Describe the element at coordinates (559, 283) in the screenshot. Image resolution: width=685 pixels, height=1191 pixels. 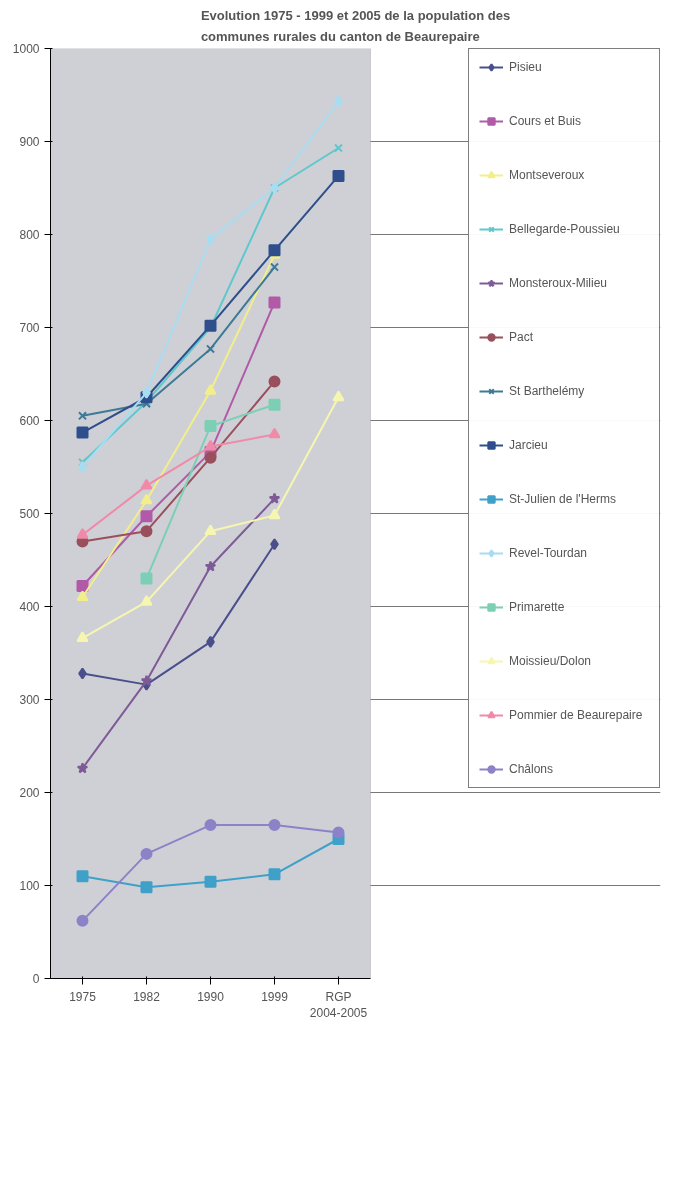
I see `legend-label: Monsteroux-Milieu` at that location.